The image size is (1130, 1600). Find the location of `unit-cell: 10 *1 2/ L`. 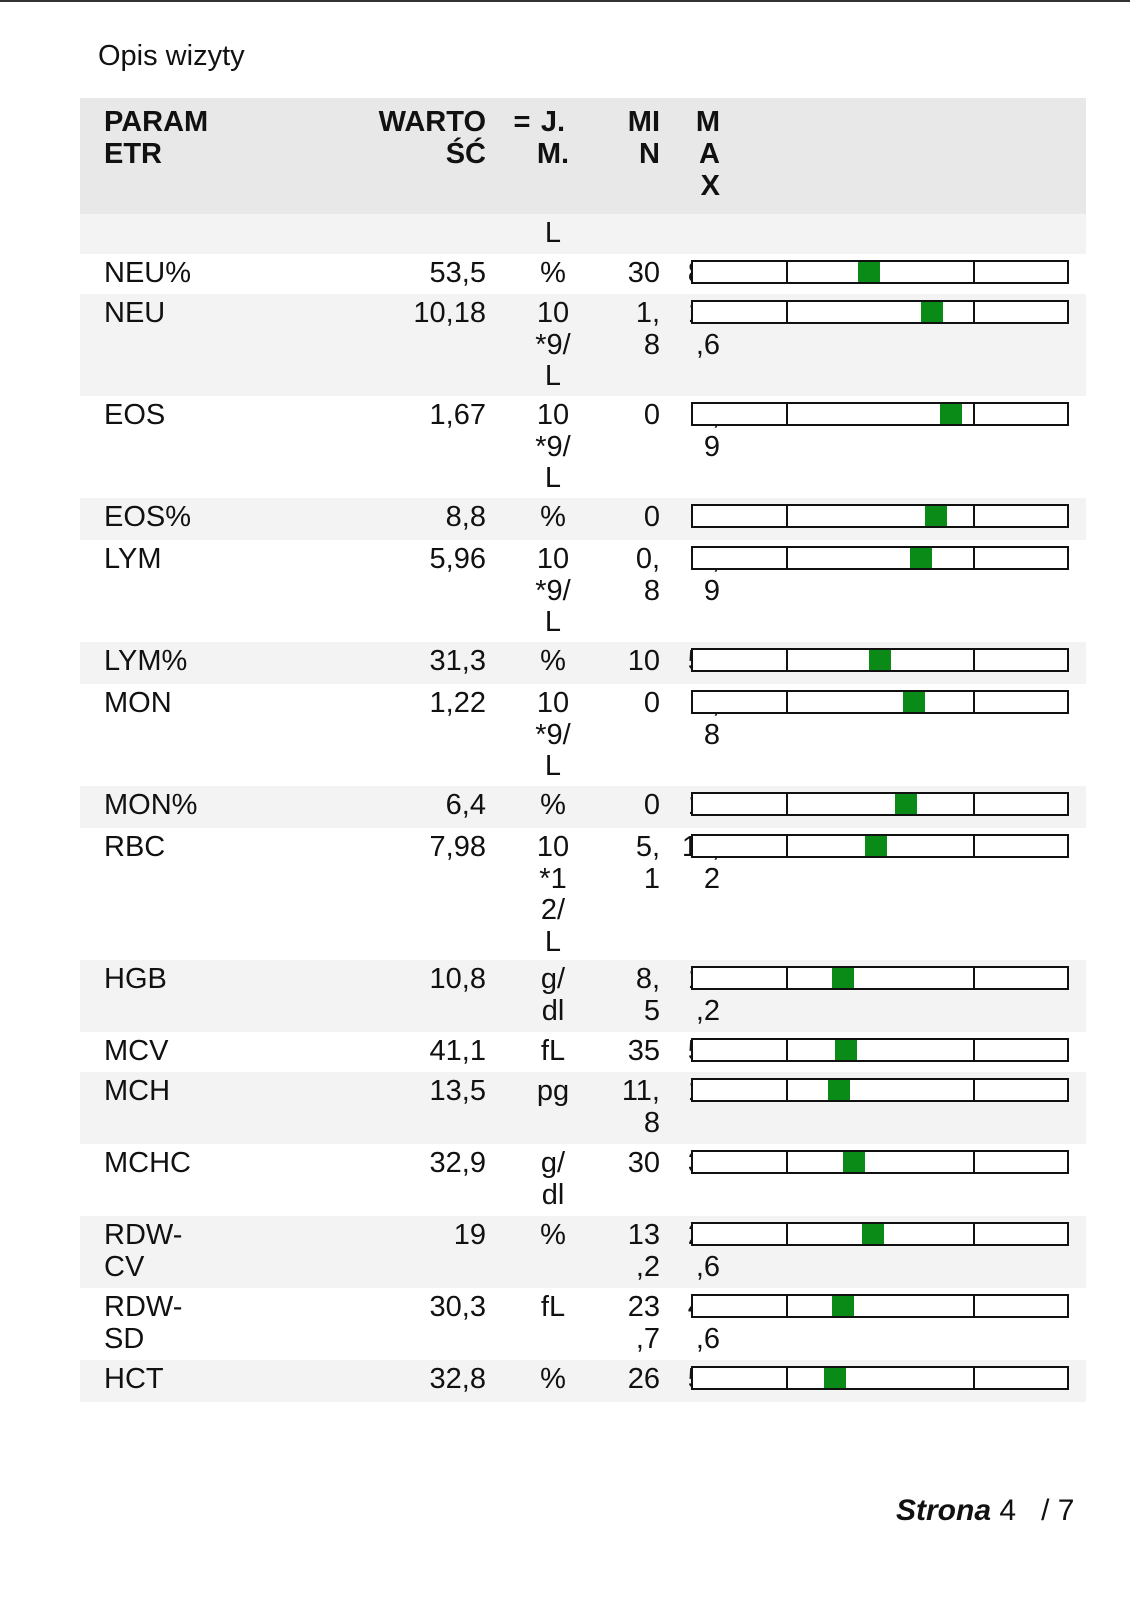

unit-cell: 10 *1 2/ L is located at coordinates (553, 894).